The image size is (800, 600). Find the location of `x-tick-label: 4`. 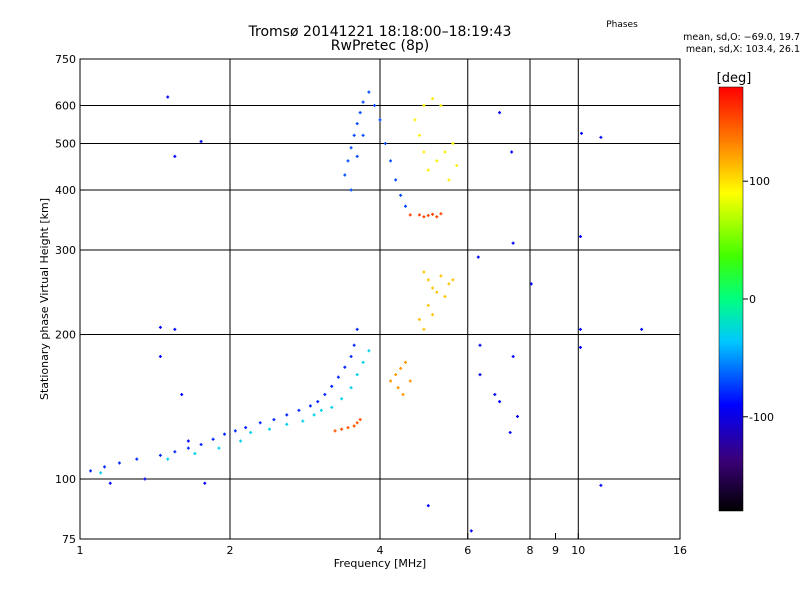

x-tick-label: 4 is located at coordinates (380, 550).